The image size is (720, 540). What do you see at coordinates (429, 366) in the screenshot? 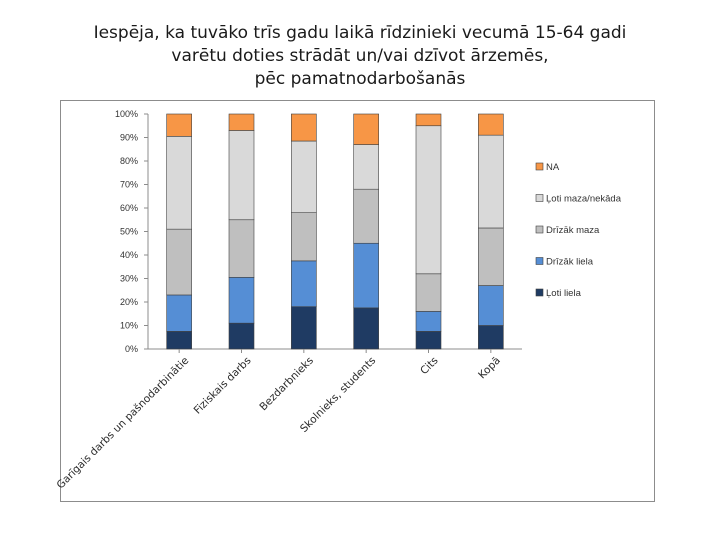
I see `category-label: Cits` at bounding box center [429, 366].